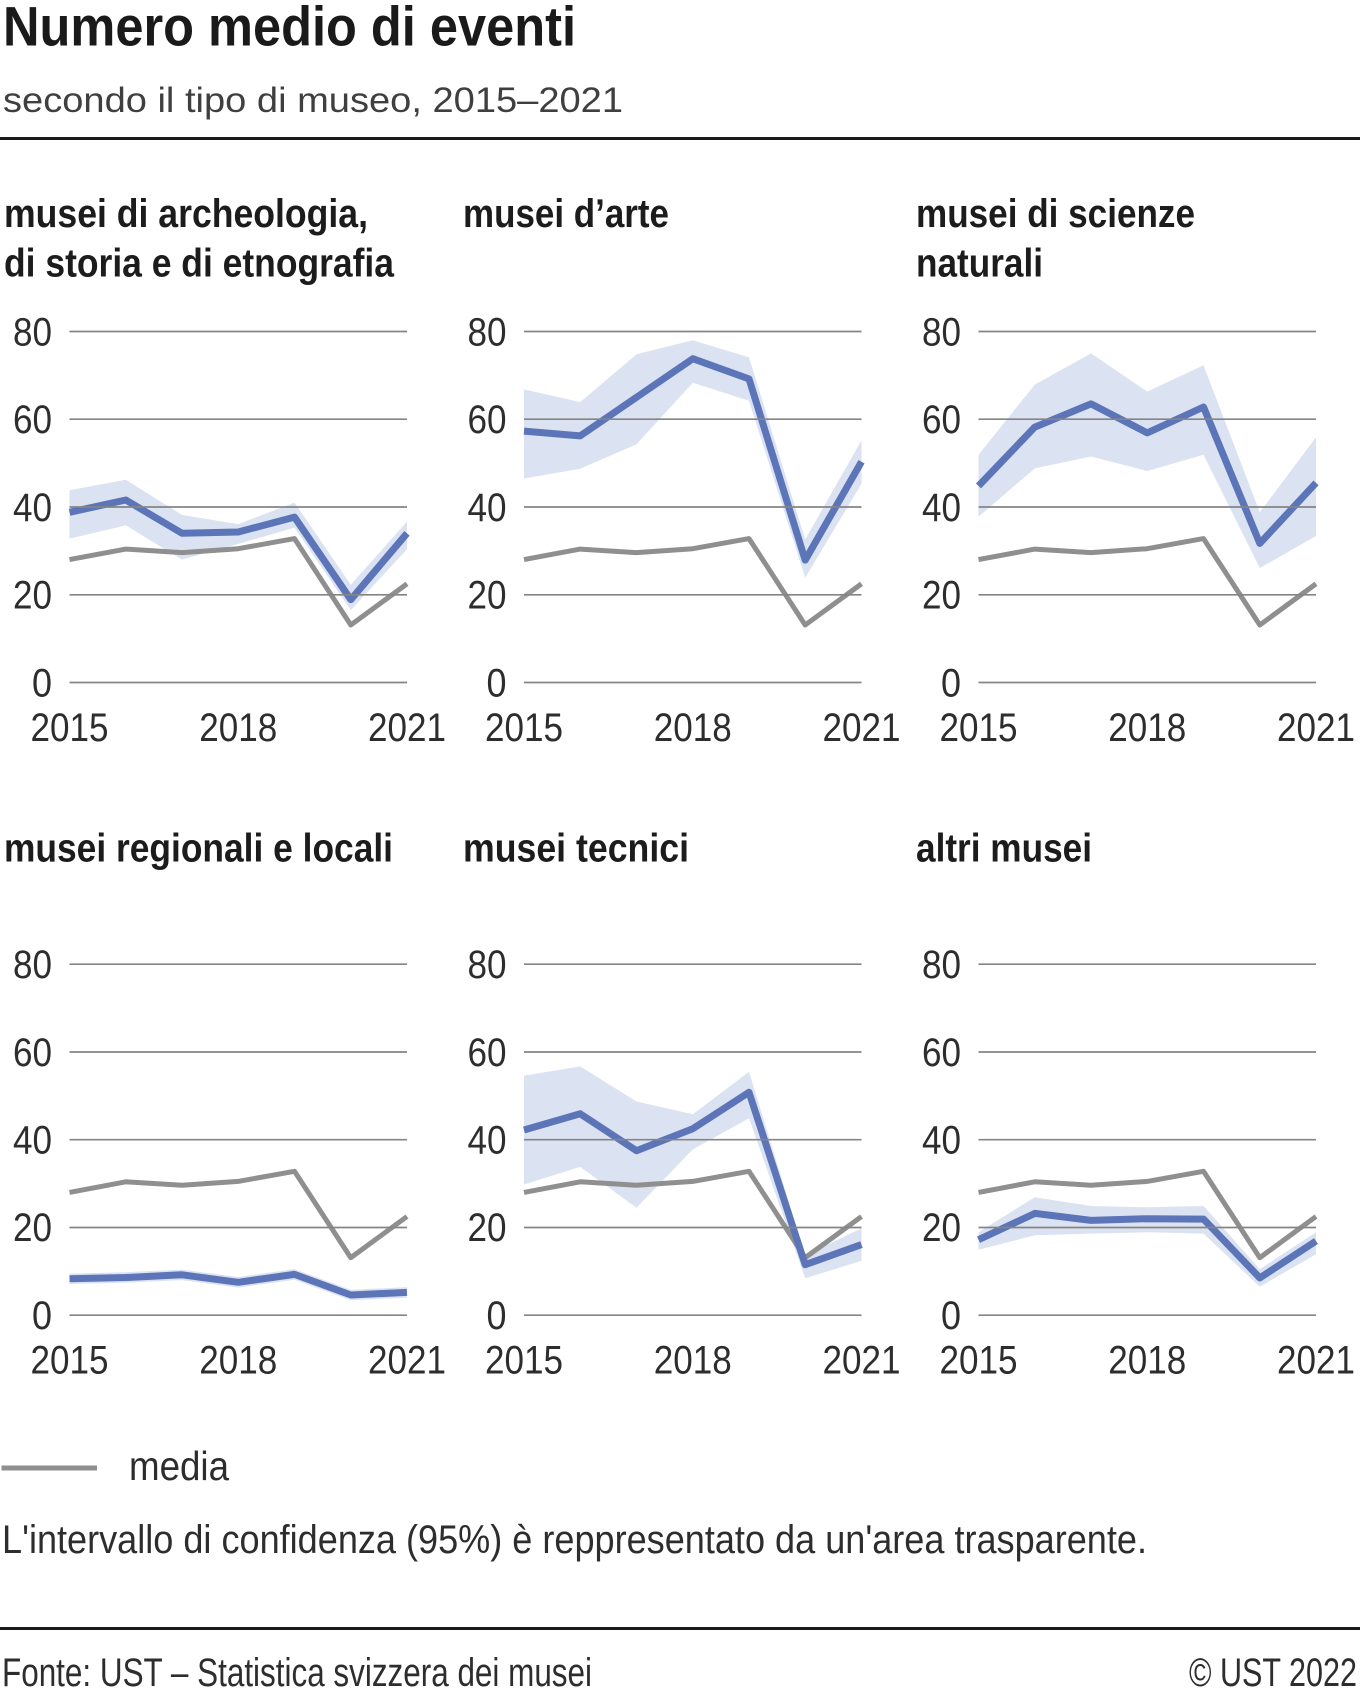 The image size is (1360, 1694). Describe the element at coordinates (289, 29) in the screenshot. I see `svg-text: Numero medio di eventi` at that location.